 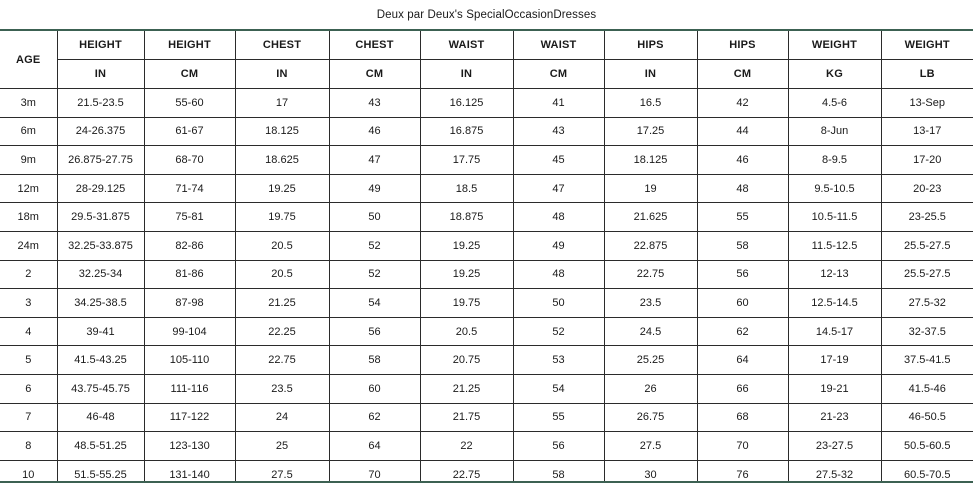 I want to click on cell-measure: 44, so click(x=742, y=131).